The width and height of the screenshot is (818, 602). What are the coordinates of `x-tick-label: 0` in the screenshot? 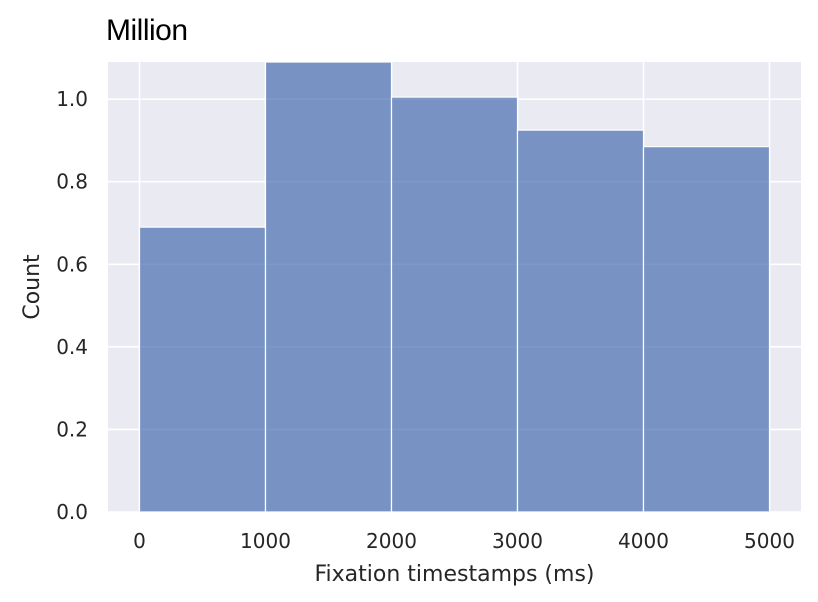 It's located at (139, 541).